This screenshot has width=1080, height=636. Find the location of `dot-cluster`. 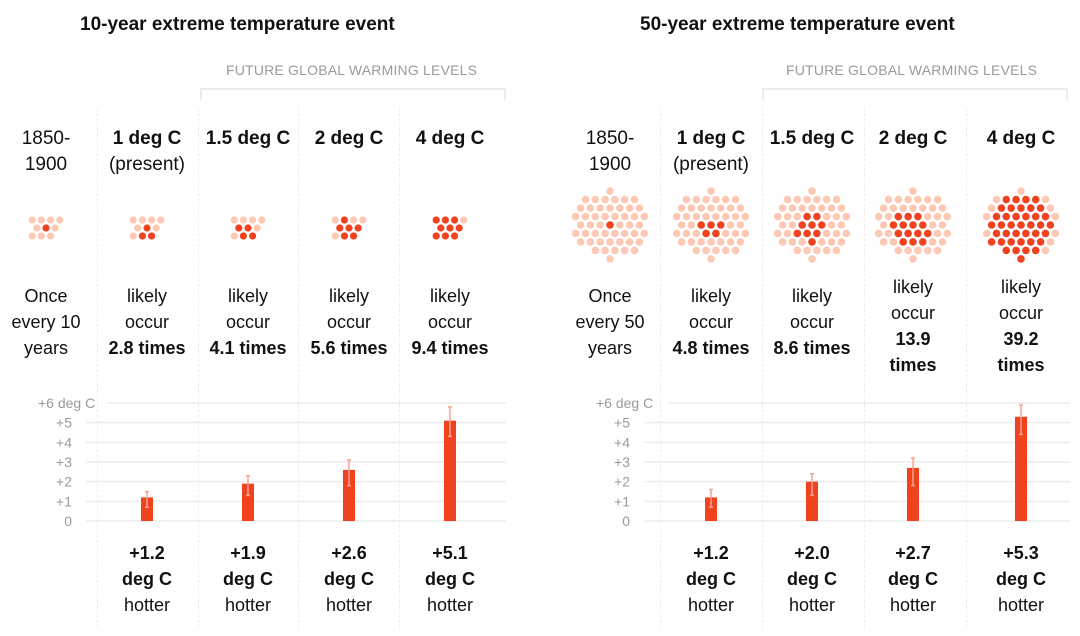

dot-cluster is located at coordinates (812, 225).